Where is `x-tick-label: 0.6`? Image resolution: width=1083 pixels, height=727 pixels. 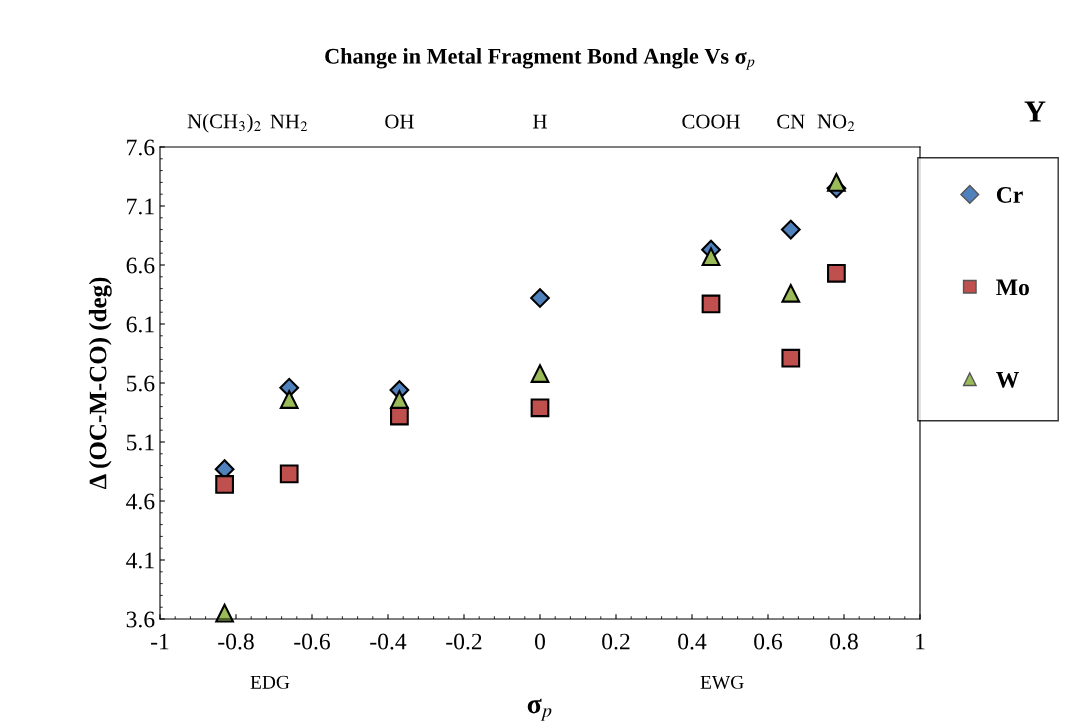 x-tick-label: 0.6 is located at coordinates (768, 641).